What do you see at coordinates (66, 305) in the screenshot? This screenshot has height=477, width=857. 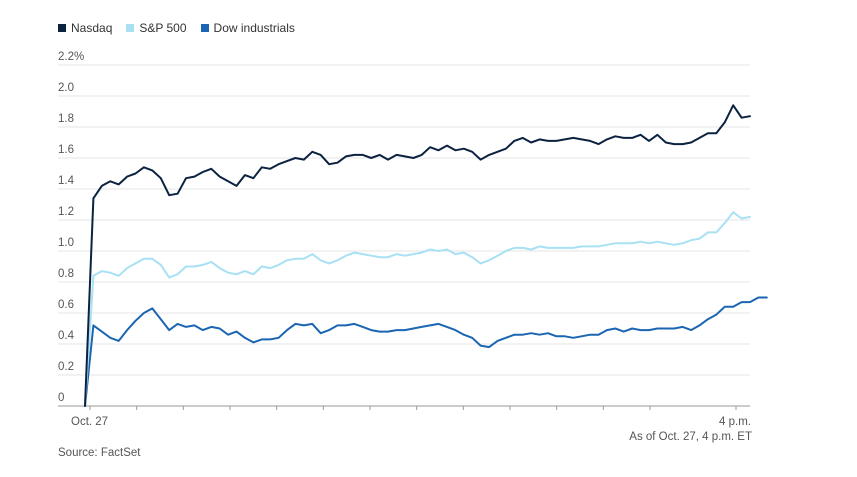 I see `y-tick-label: 0.6` at bounding box center [66, 305].